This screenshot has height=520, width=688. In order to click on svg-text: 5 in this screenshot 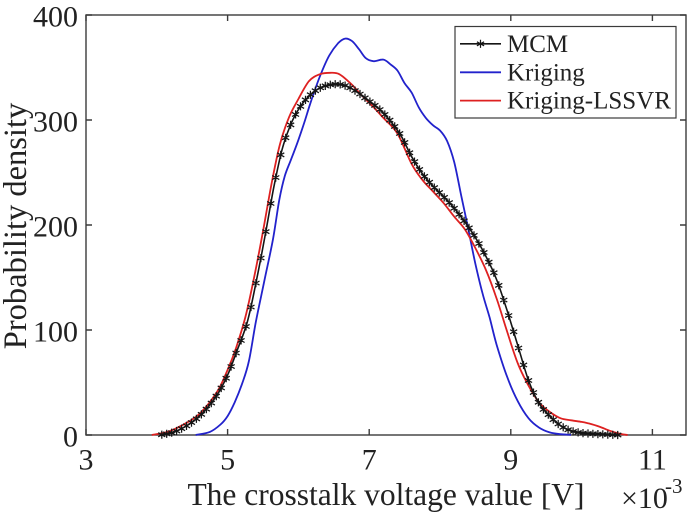, I will do `click(227, 460)`.